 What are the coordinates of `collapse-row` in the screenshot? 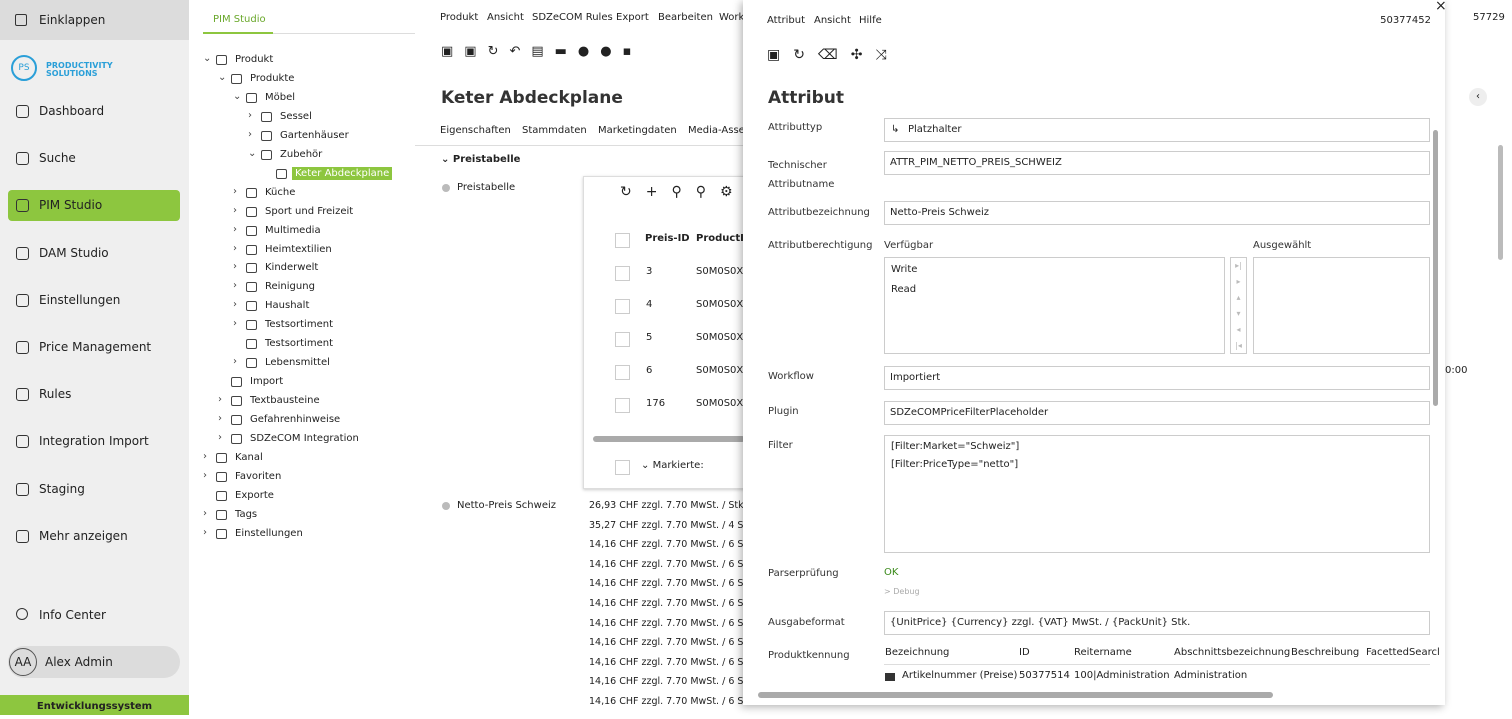 It's located at (94, 20).